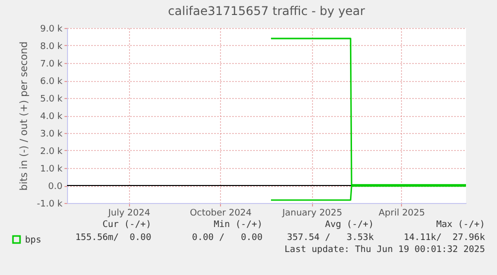  Describe the element at coordinates (52, 117) in the screenshot. I see `y-tick-label: 4.0 k` at that location.